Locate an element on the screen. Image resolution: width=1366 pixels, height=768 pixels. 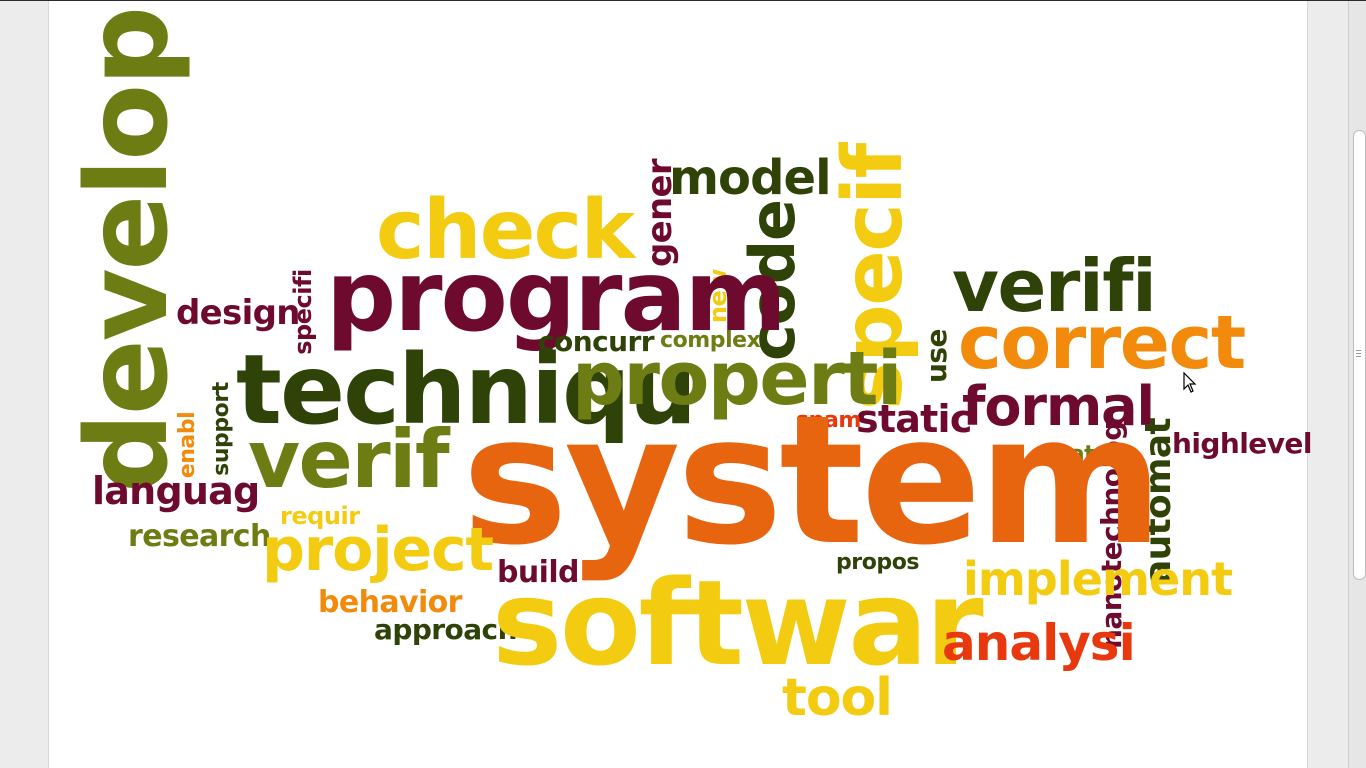
cloud-word-highlevel: highlevel is located at coordinates (1242, 443).